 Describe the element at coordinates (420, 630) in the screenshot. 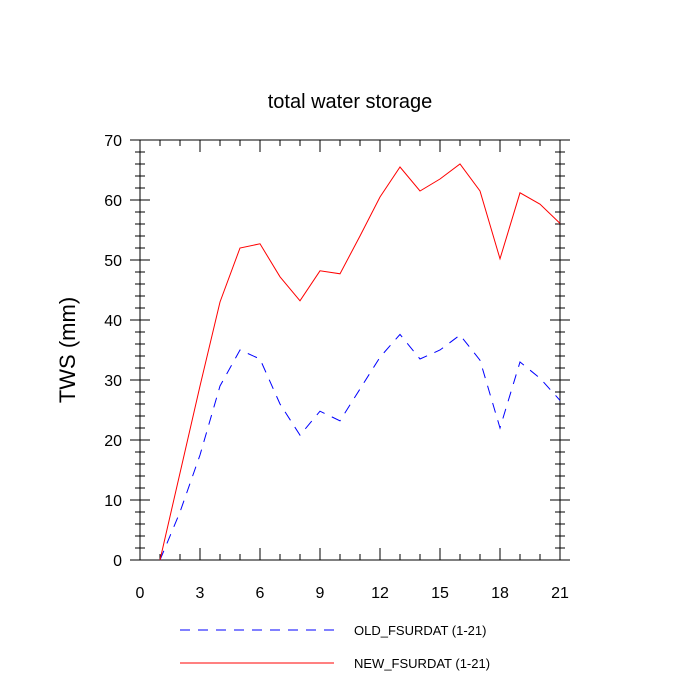

I see `legend-label: OLD_FSURDAT (1-21)` at that location.